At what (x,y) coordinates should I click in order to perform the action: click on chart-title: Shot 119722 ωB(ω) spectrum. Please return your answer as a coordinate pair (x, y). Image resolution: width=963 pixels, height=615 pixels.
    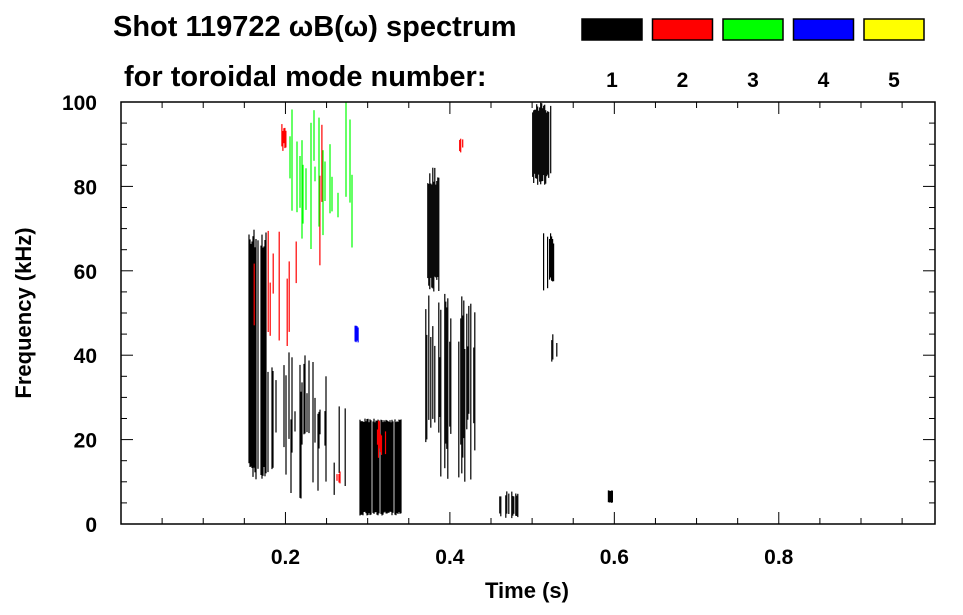
    Looking at the image, I should click on (315, 27).